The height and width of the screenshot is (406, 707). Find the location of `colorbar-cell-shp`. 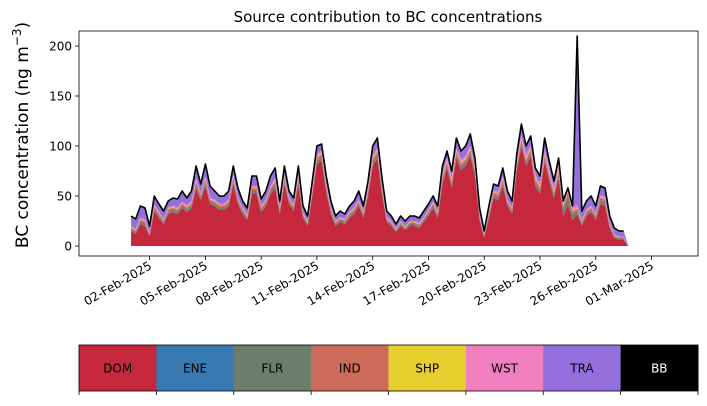

colorbar-cell-shp is located at coordinates (427, 368).